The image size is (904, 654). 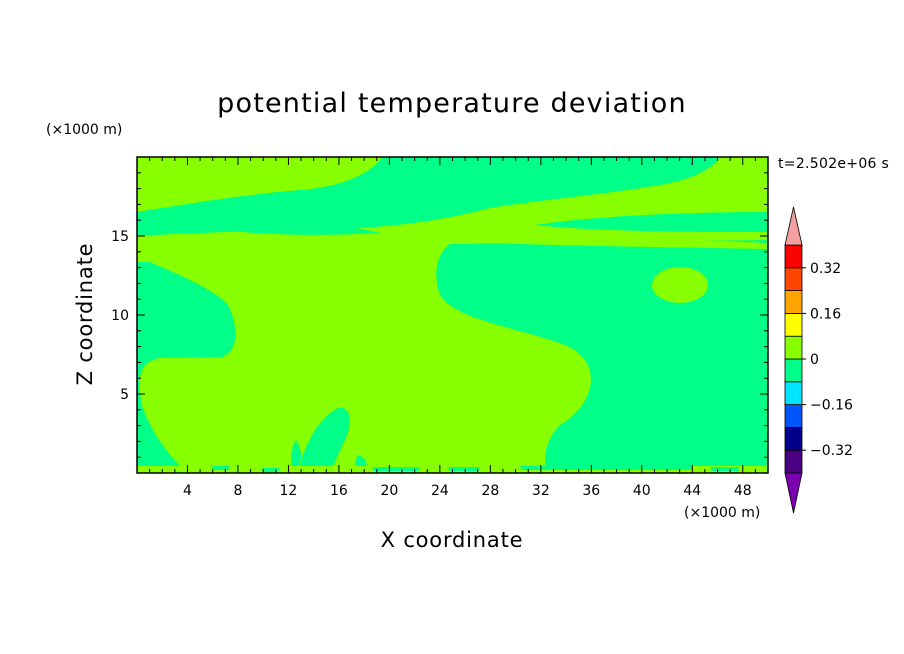 What do you see at coordinates (541, 491) in the screenshot?
I see `x-tick-label: 32` at bounding box center [541, 491].